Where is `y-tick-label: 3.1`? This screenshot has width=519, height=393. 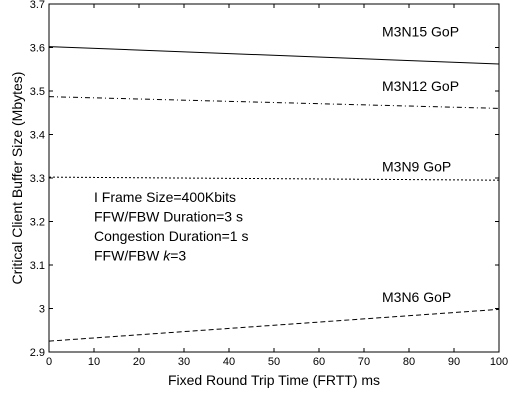 y-tick-label: 3.1 is located at coordinates (37, 266).